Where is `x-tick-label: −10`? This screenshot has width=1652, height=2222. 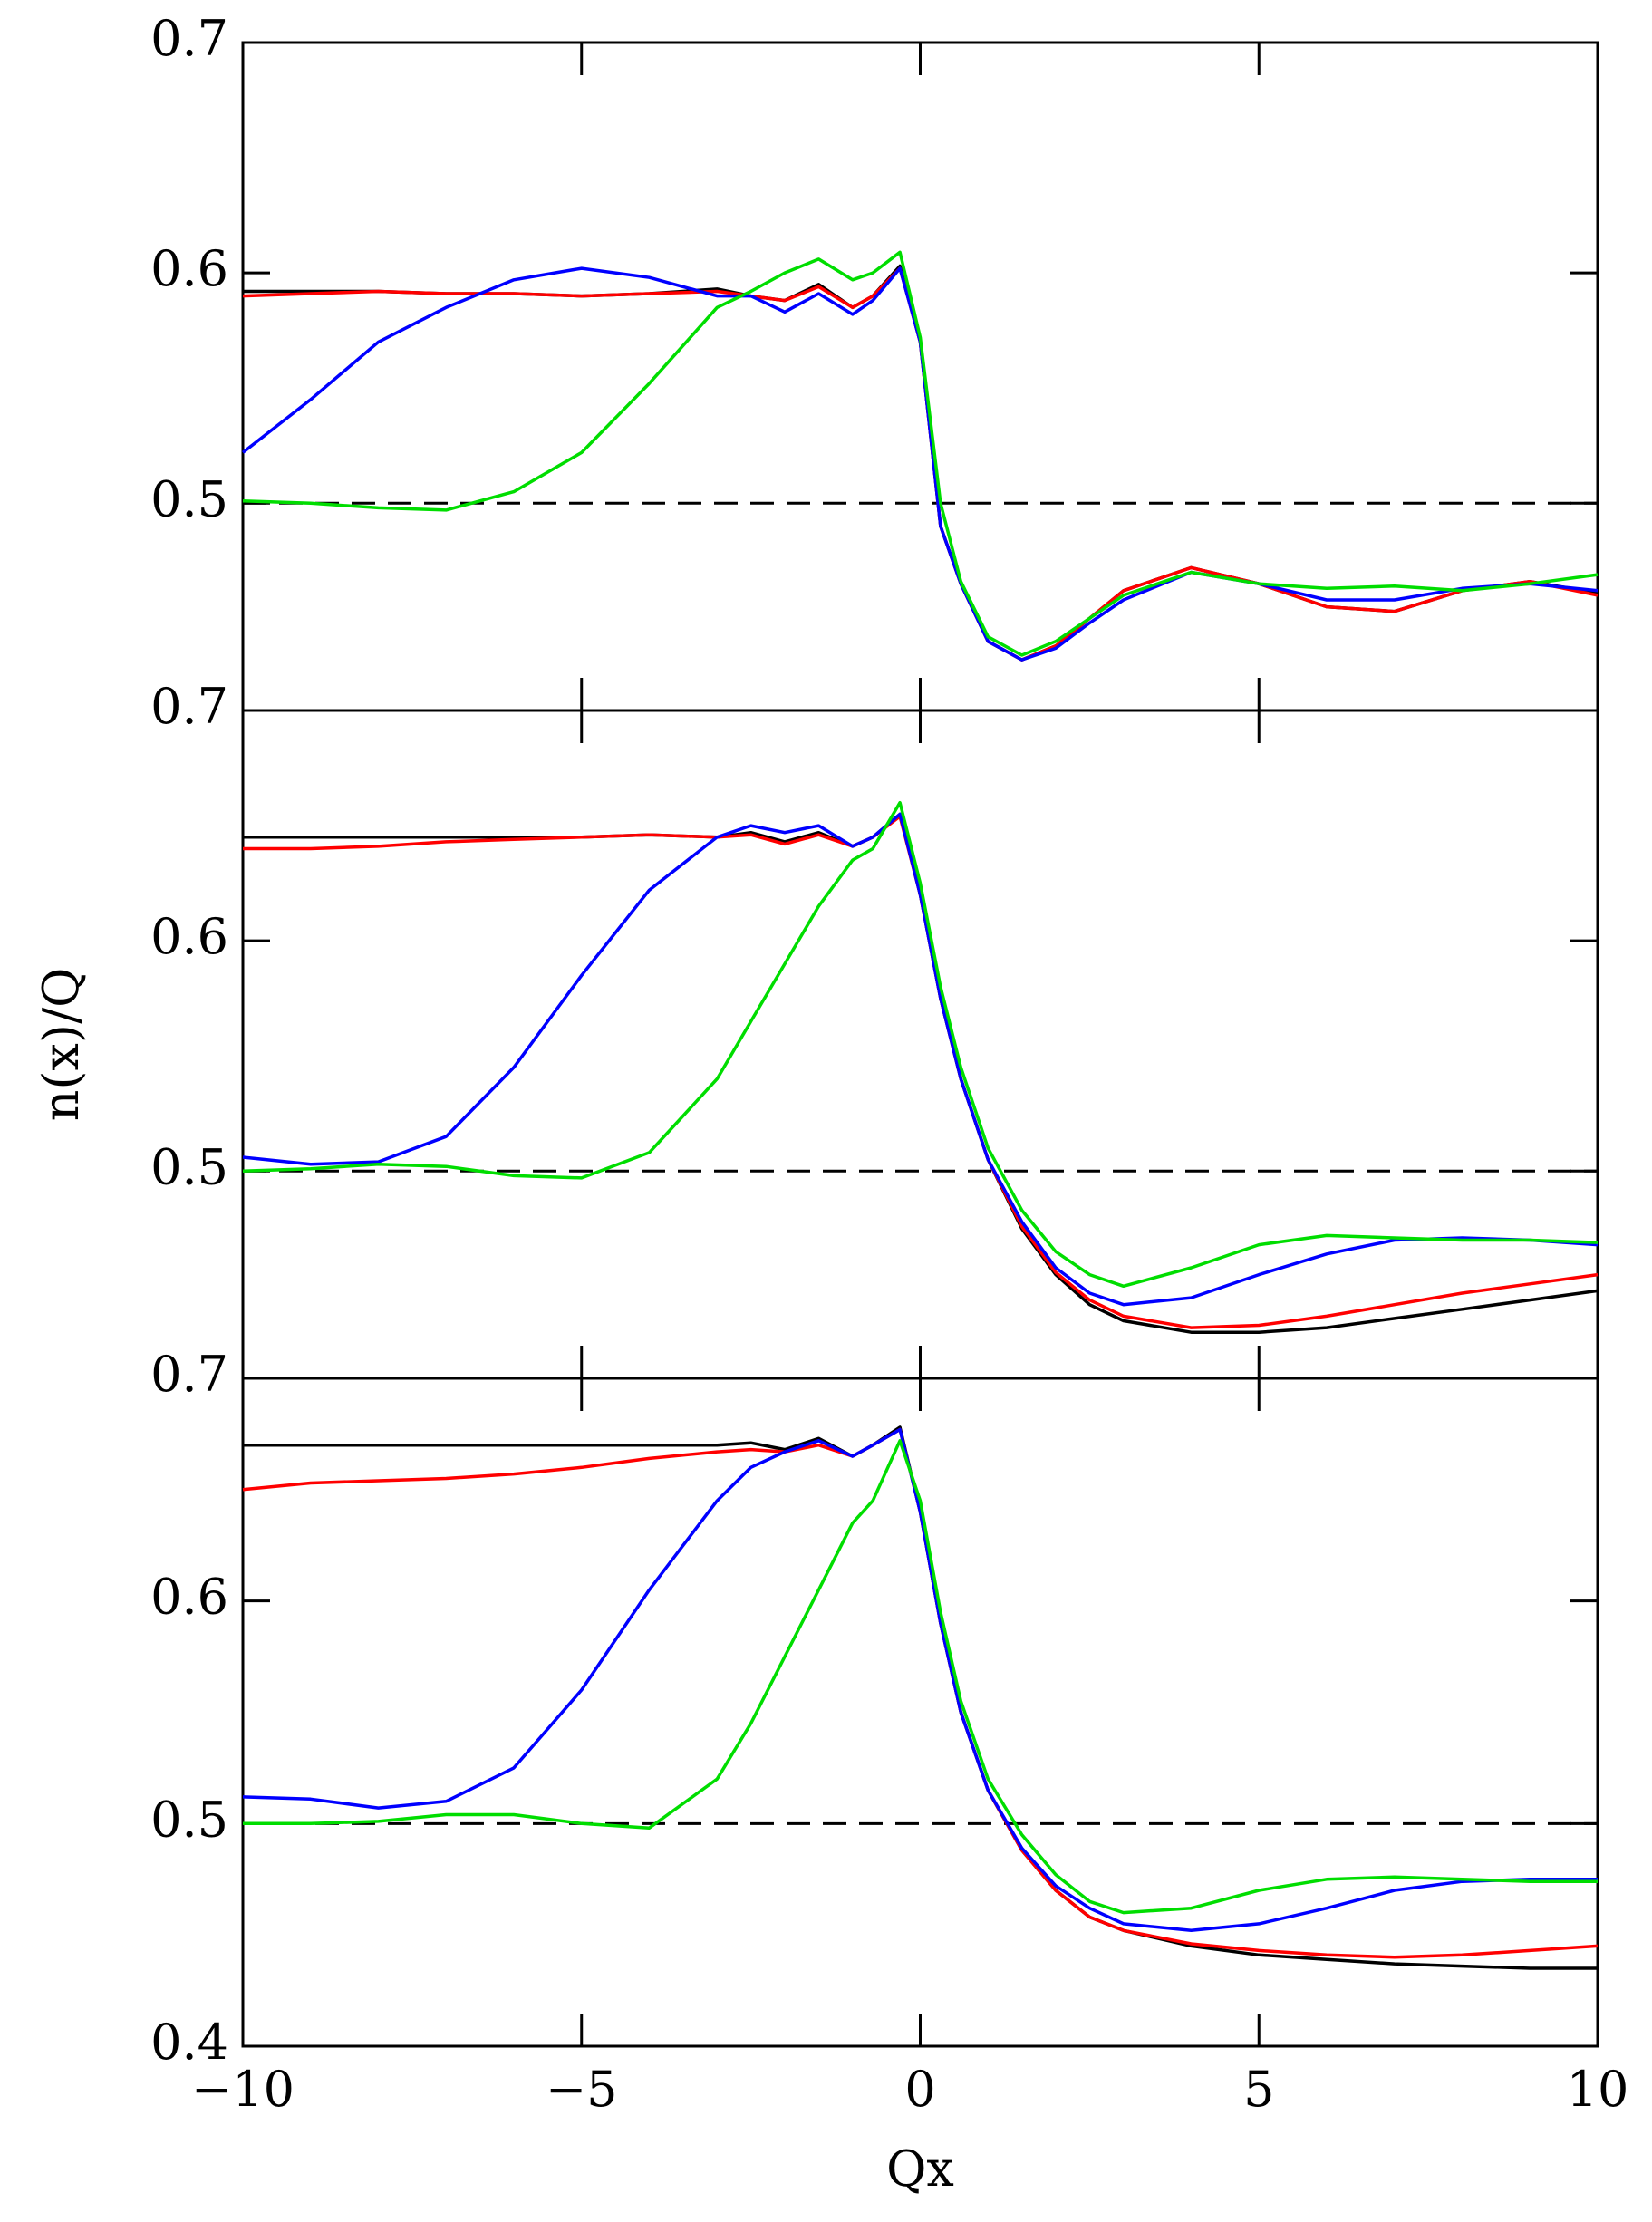
x-tick-label: −10 is located at coordinates (243, 2089).